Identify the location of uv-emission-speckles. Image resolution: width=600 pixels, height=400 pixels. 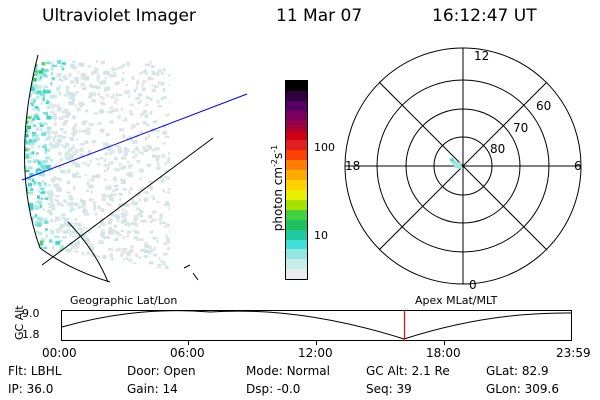
(95, 165).